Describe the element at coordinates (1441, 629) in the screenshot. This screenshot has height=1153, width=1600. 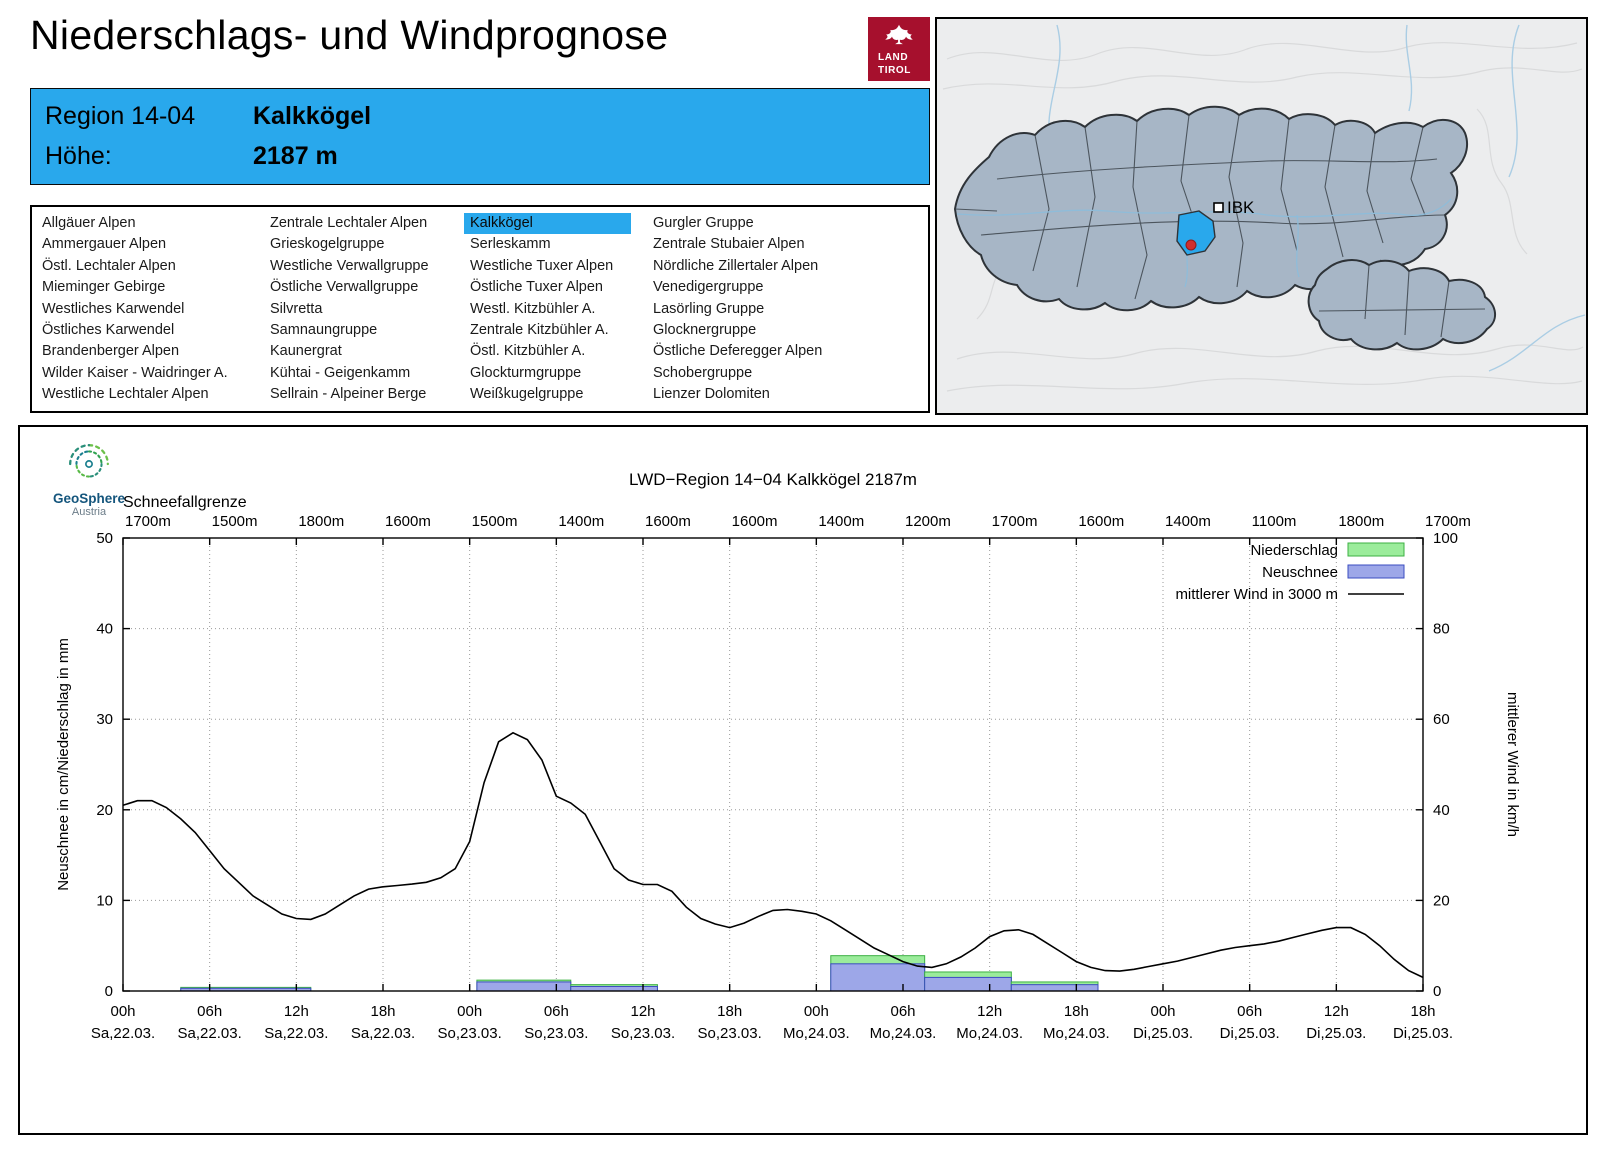
I see `ytick-right: 80` at that location.